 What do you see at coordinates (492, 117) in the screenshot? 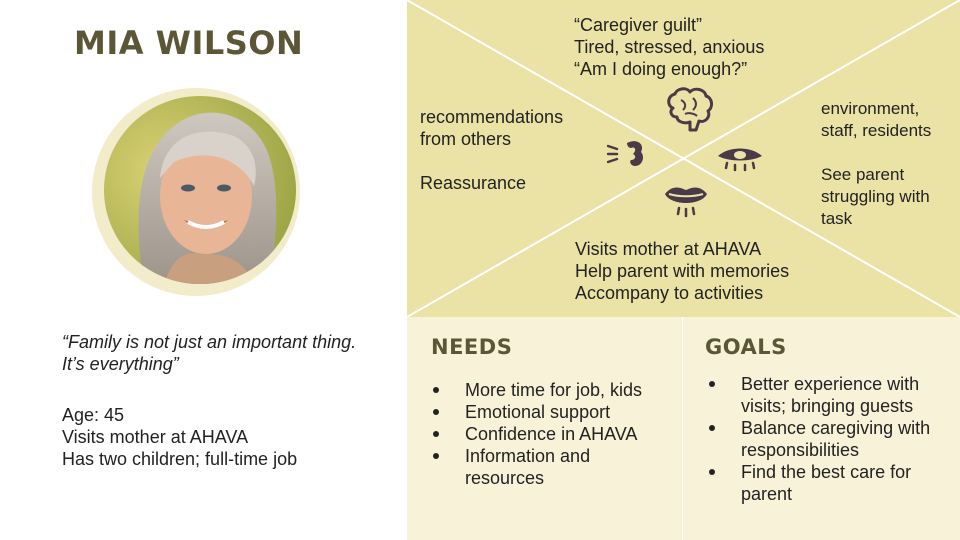
I see `hears-line: recommendations` at bounding box center [492, 117].